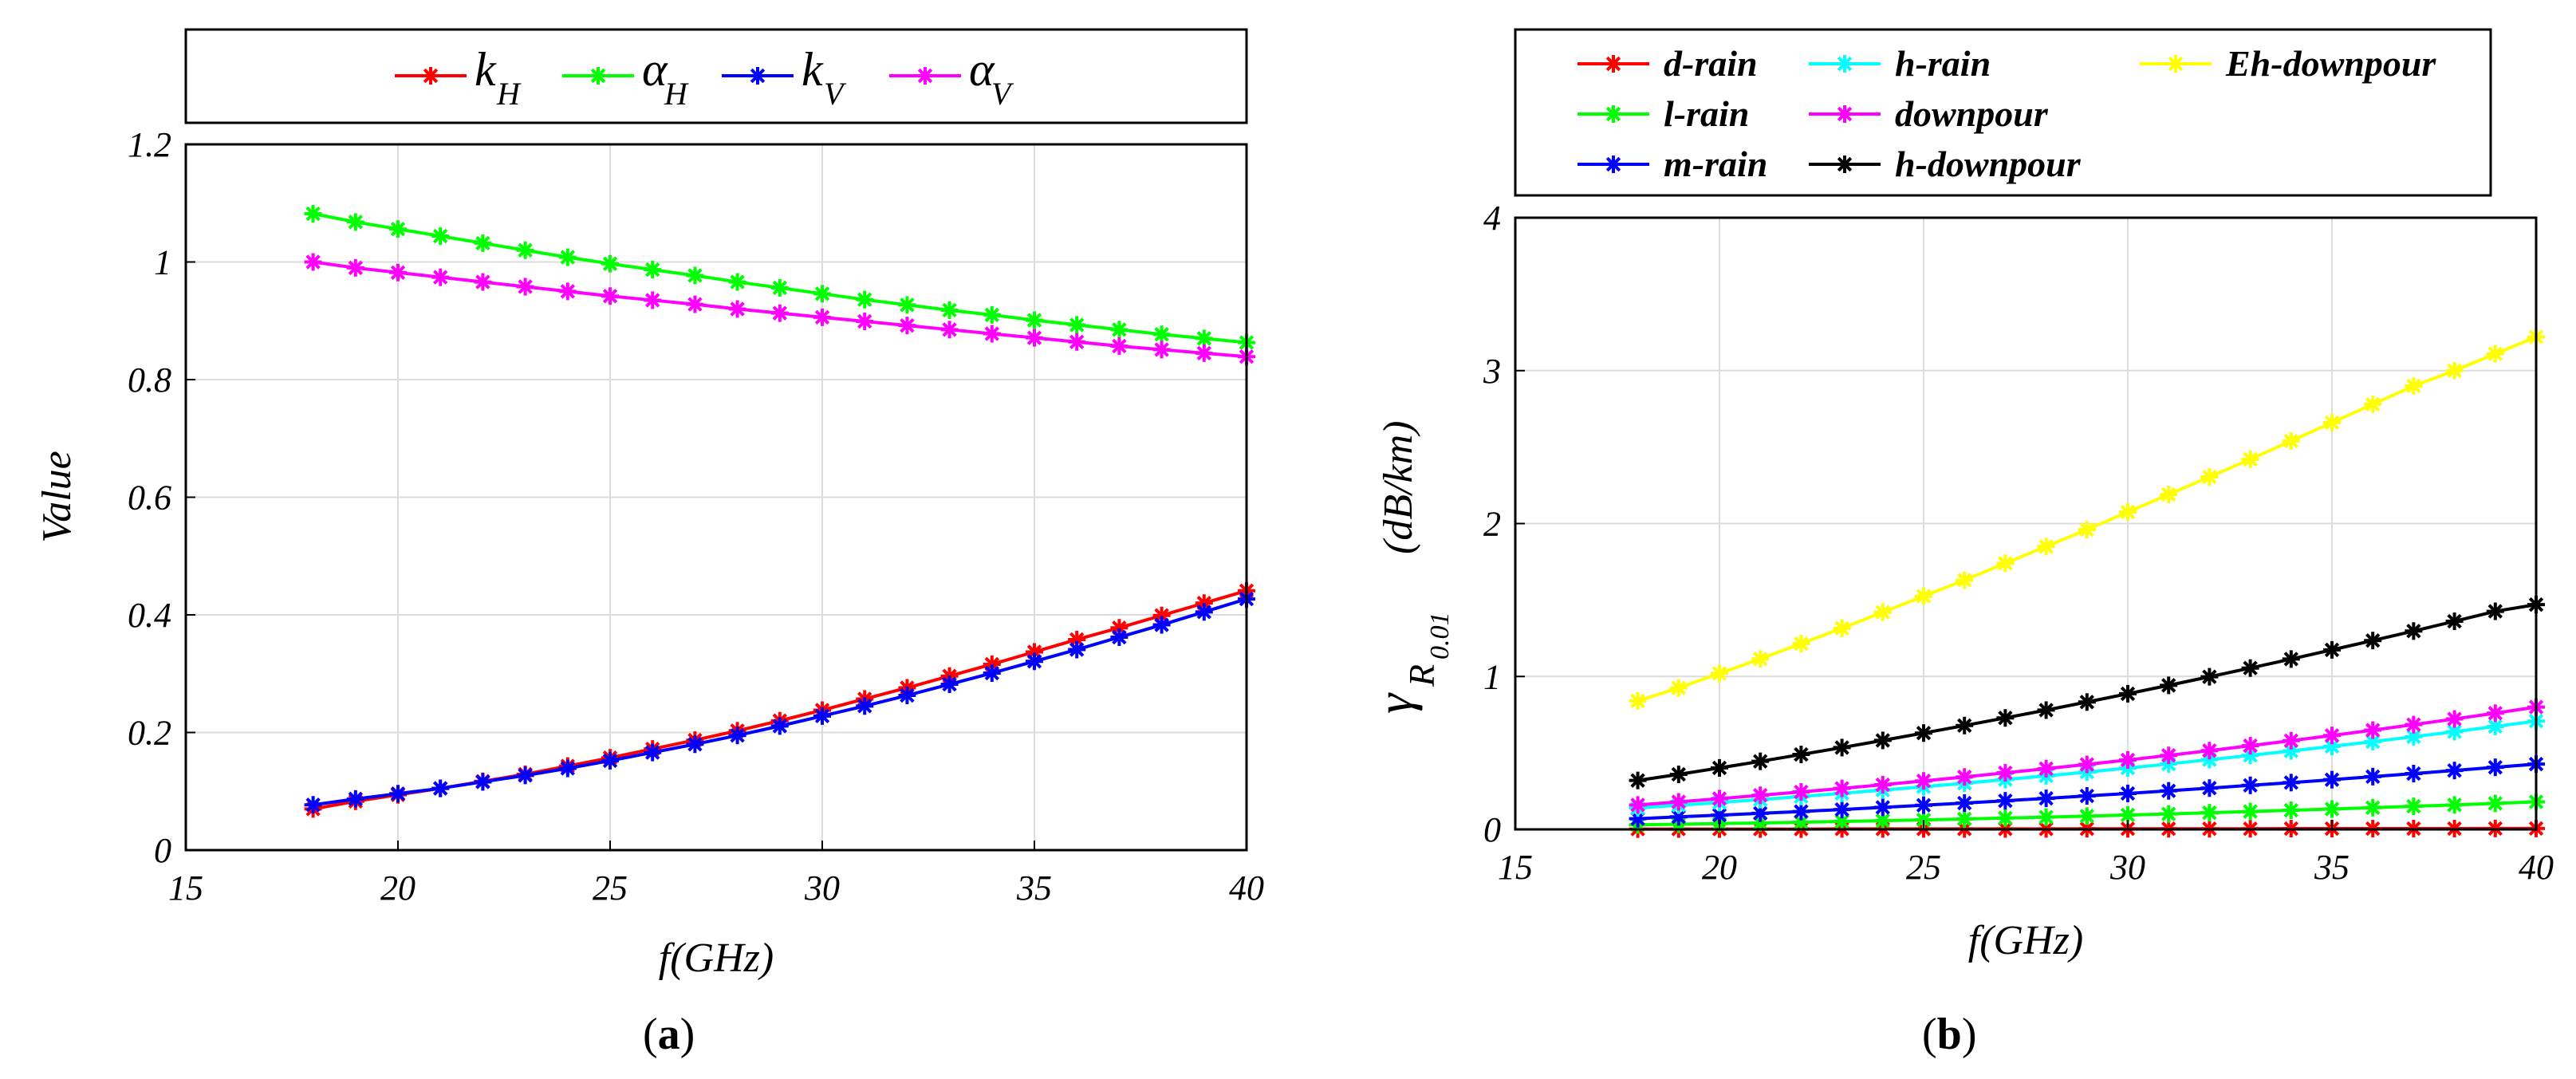  Describe the element at coordinates (1246, 888) in the screenshot. I see `x-tick-label: 40` at that location.